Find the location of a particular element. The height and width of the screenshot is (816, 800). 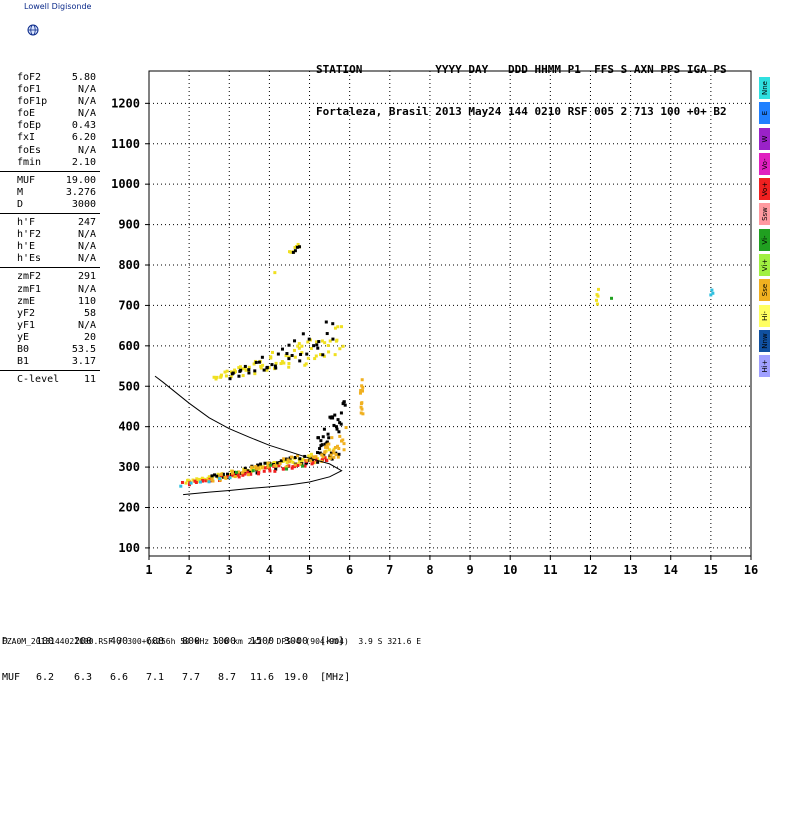

parameter-name: zmE is located at coordinates (26, 301).